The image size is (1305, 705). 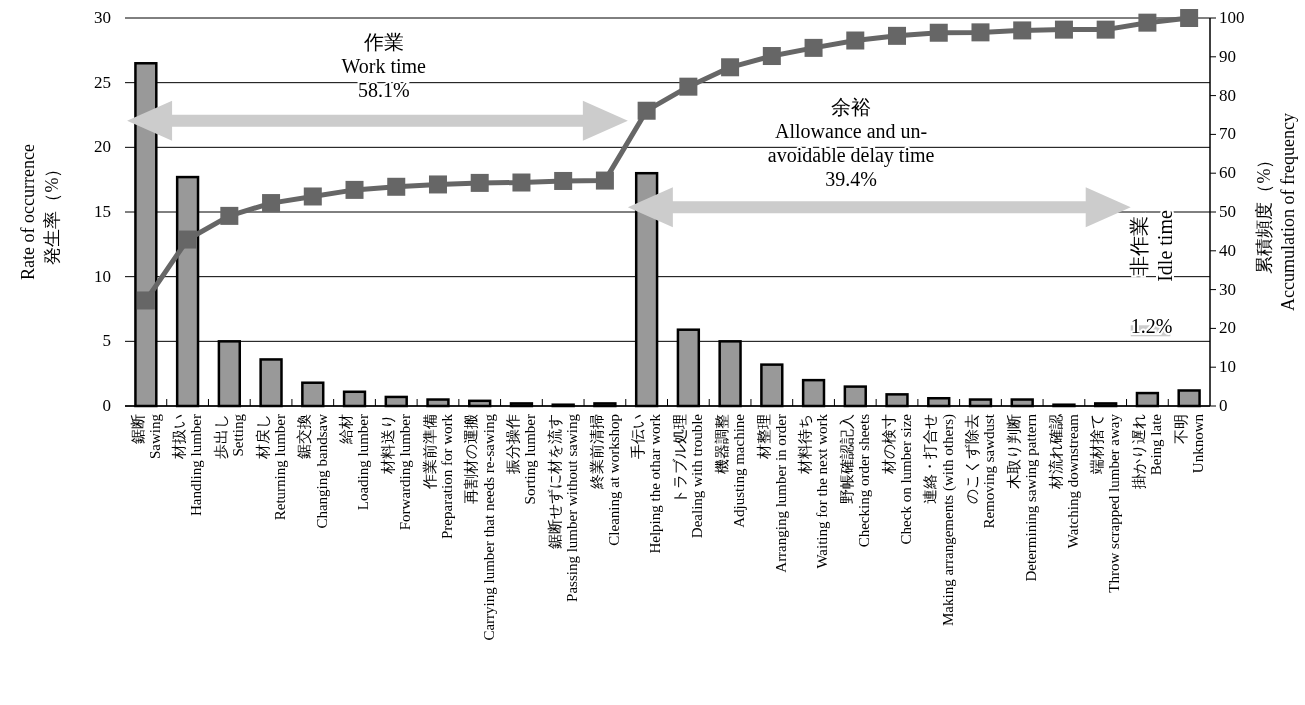 I want to click on y-axis-title: Rate of occurrence 発生率（%）, so click(x=40, y=212).